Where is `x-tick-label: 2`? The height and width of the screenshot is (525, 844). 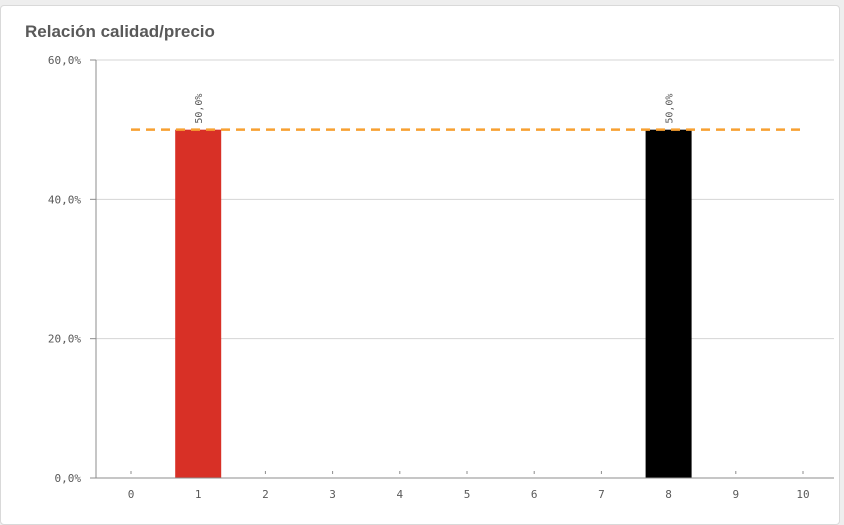 x-tick-label: 2 is located at coordinates (265, 494).